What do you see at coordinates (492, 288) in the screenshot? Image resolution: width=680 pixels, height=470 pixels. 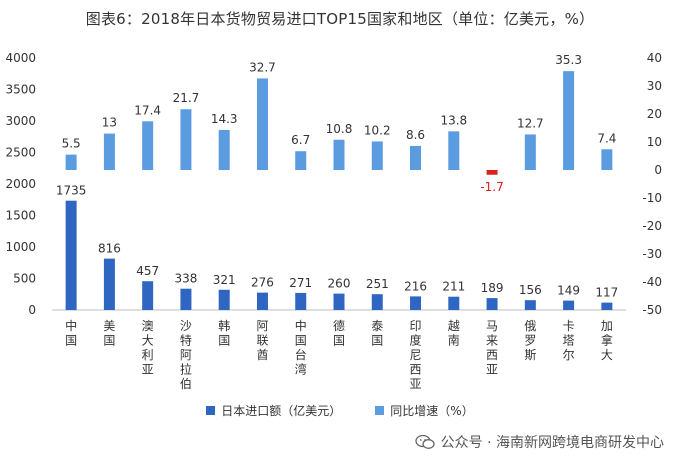 I see `import-value-label: 189` at bounding box center [492, 288].